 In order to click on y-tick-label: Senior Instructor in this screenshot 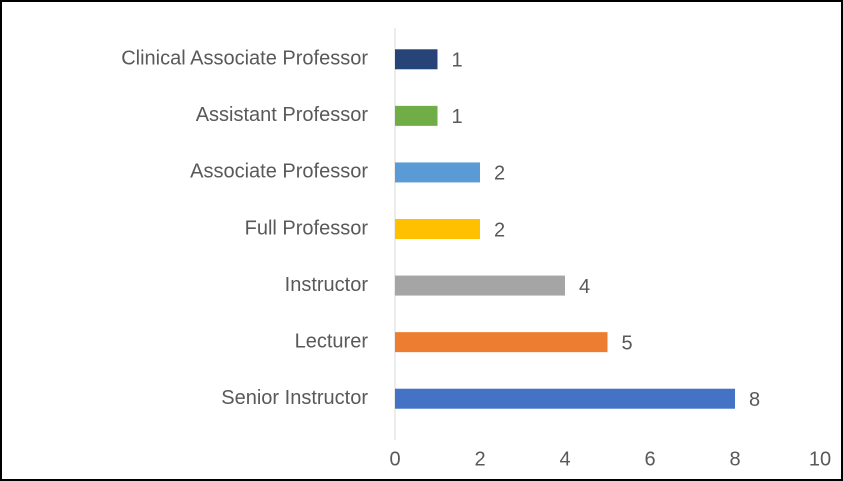, I will do `click(294, 398)`.